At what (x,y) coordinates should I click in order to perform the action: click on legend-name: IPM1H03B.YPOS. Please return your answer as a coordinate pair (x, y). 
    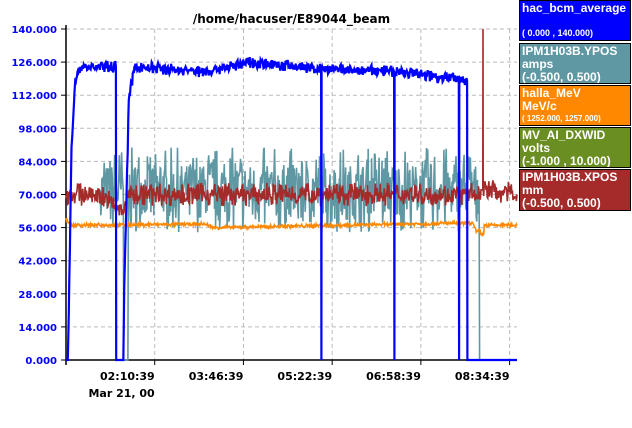
    Looking at the image, I should click on (570, 51).